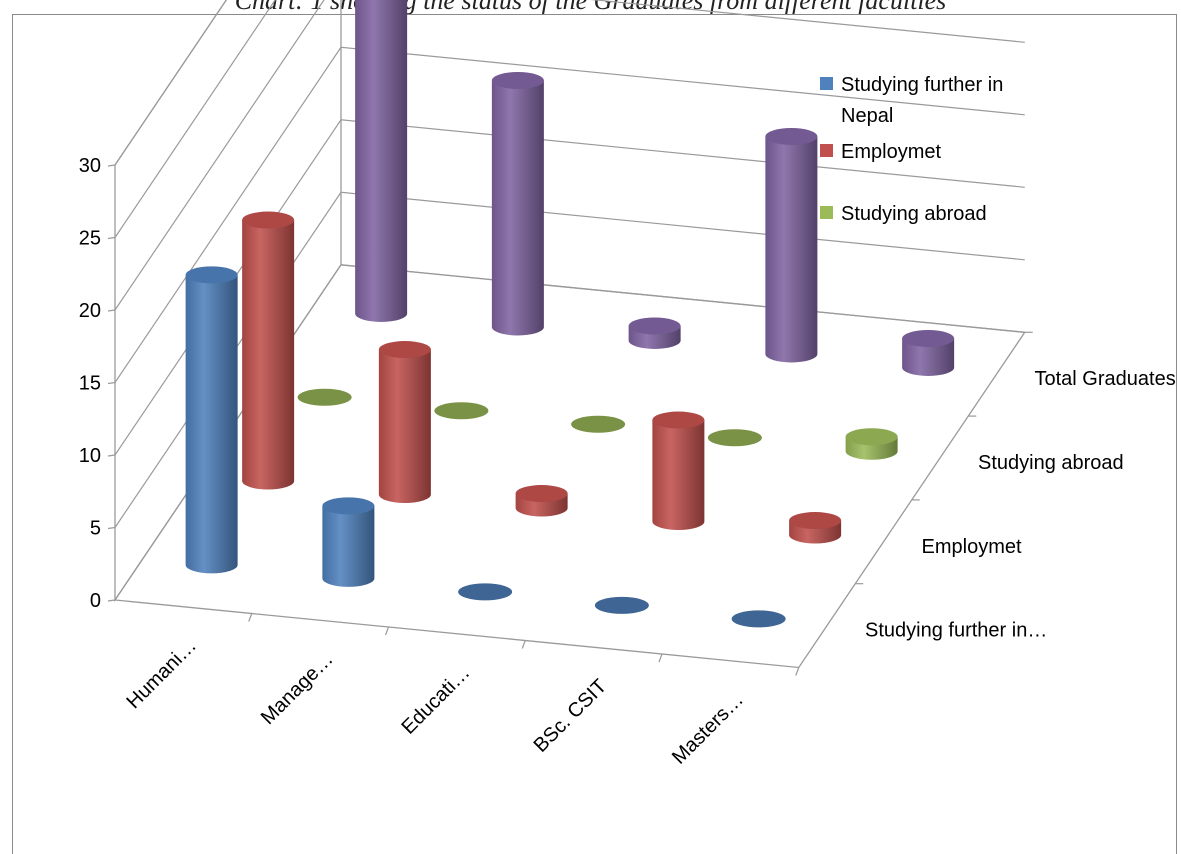 This screenshot has height=854, width=1181. Describe the element at coordinates (1051, 463) in the screenshot. I see `series-axis-label: Studying abroad` at that location.